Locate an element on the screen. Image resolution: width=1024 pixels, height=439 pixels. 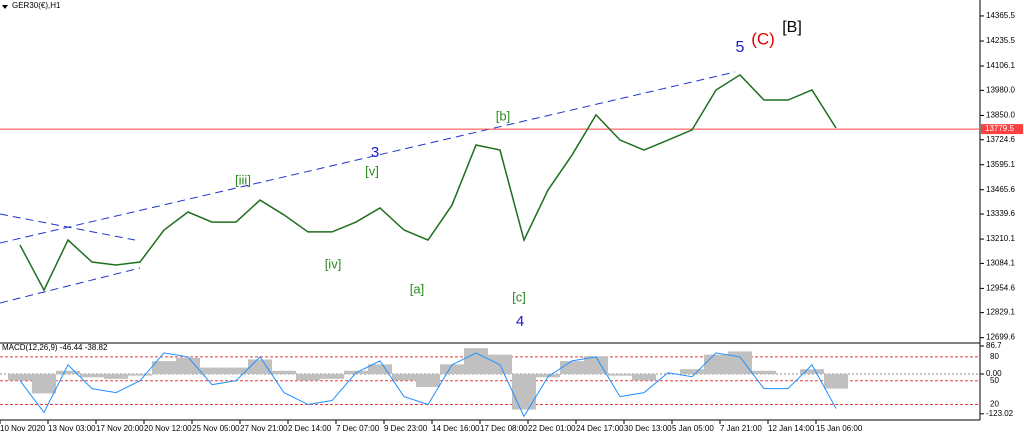
x-tick-label: 15 Jan 06:00 is located at coordinates (839, 428).